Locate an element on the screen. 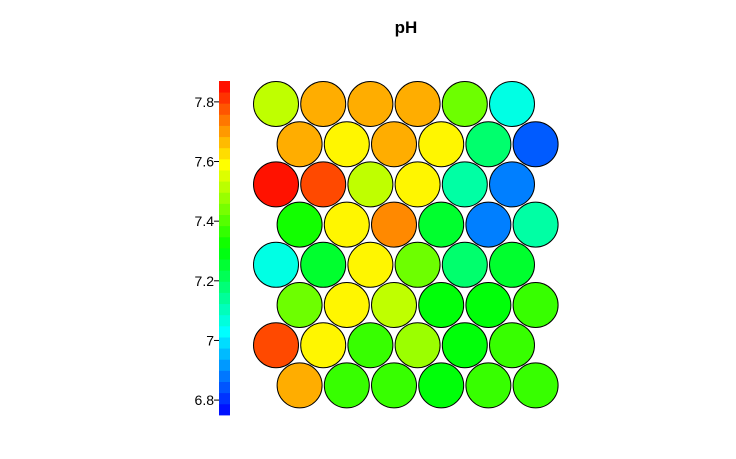  colorbar-tick-label: 7.8 is located at coordinates (205, 102).